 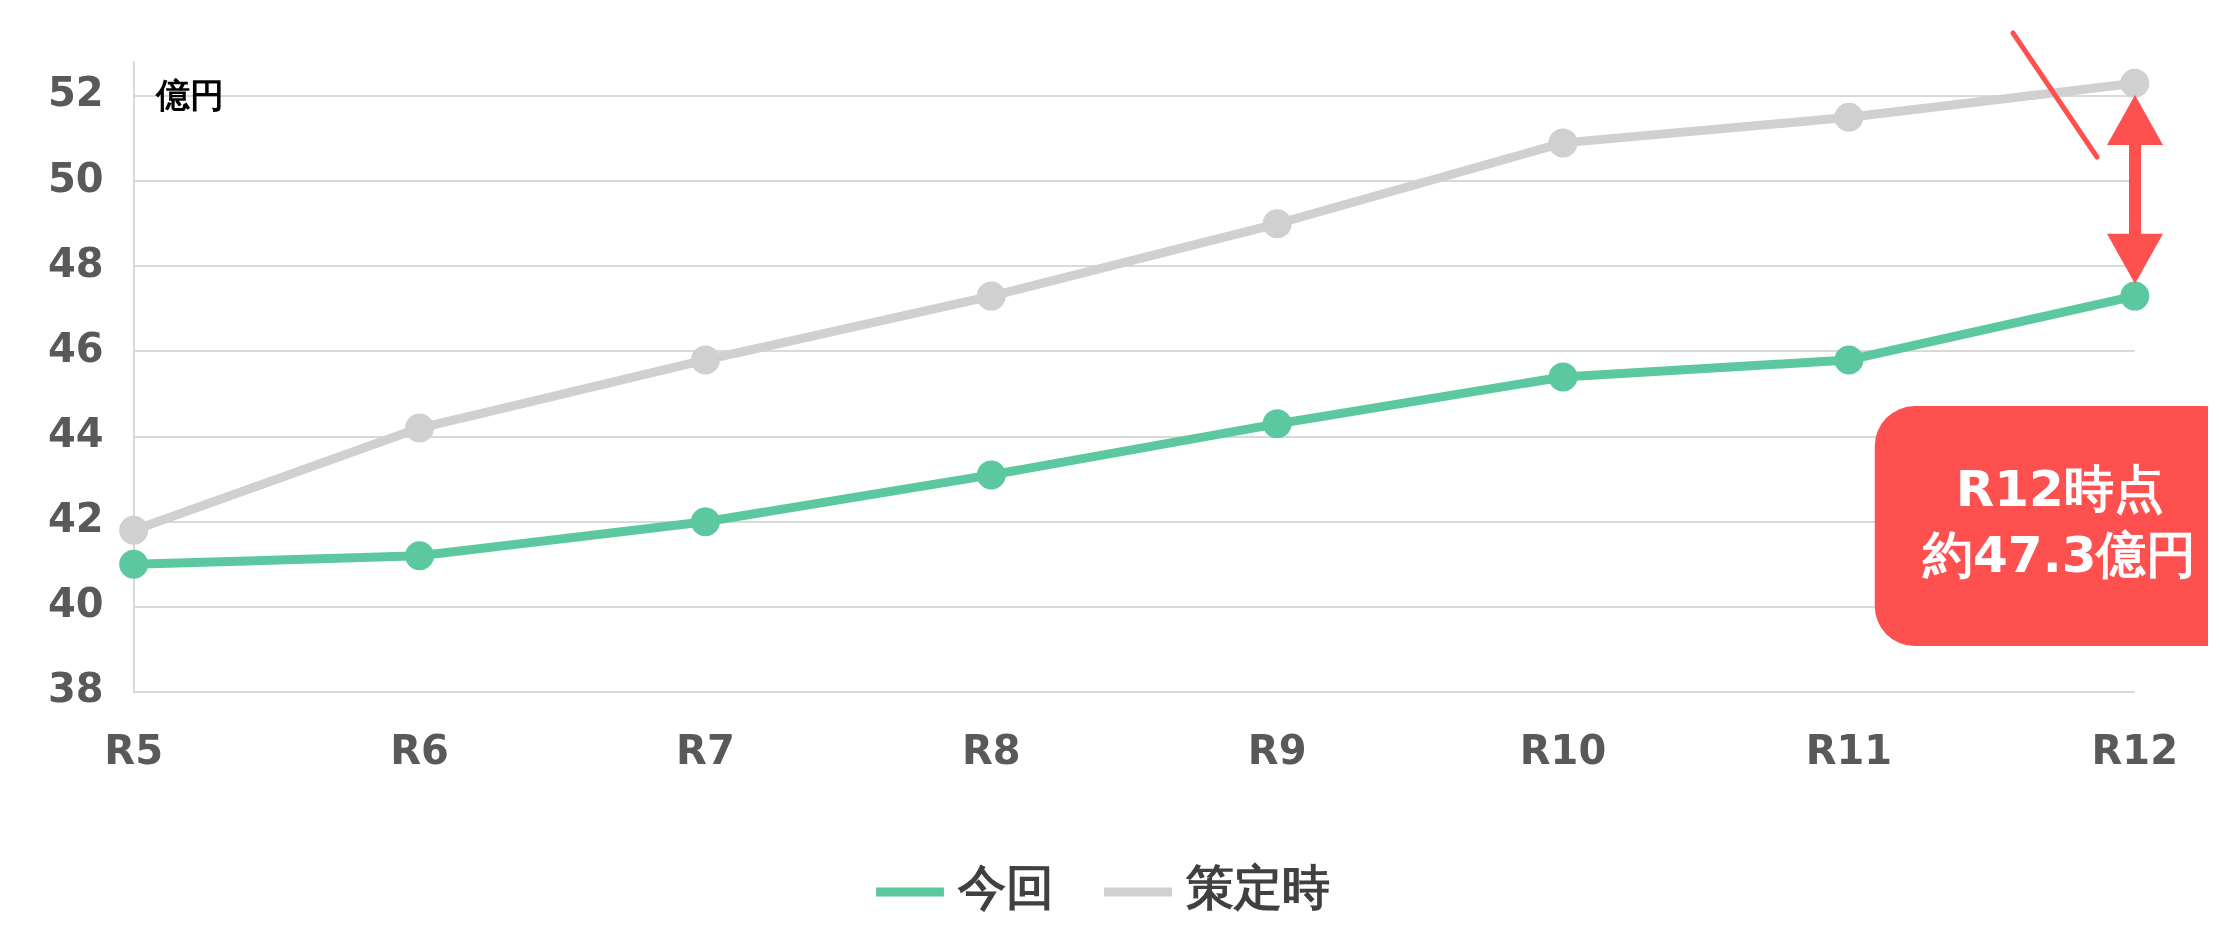 What do you see at coordinates (133, 750) in the screenshot?
I see `x-tick-label: R5` at bounding box center [133, 750].